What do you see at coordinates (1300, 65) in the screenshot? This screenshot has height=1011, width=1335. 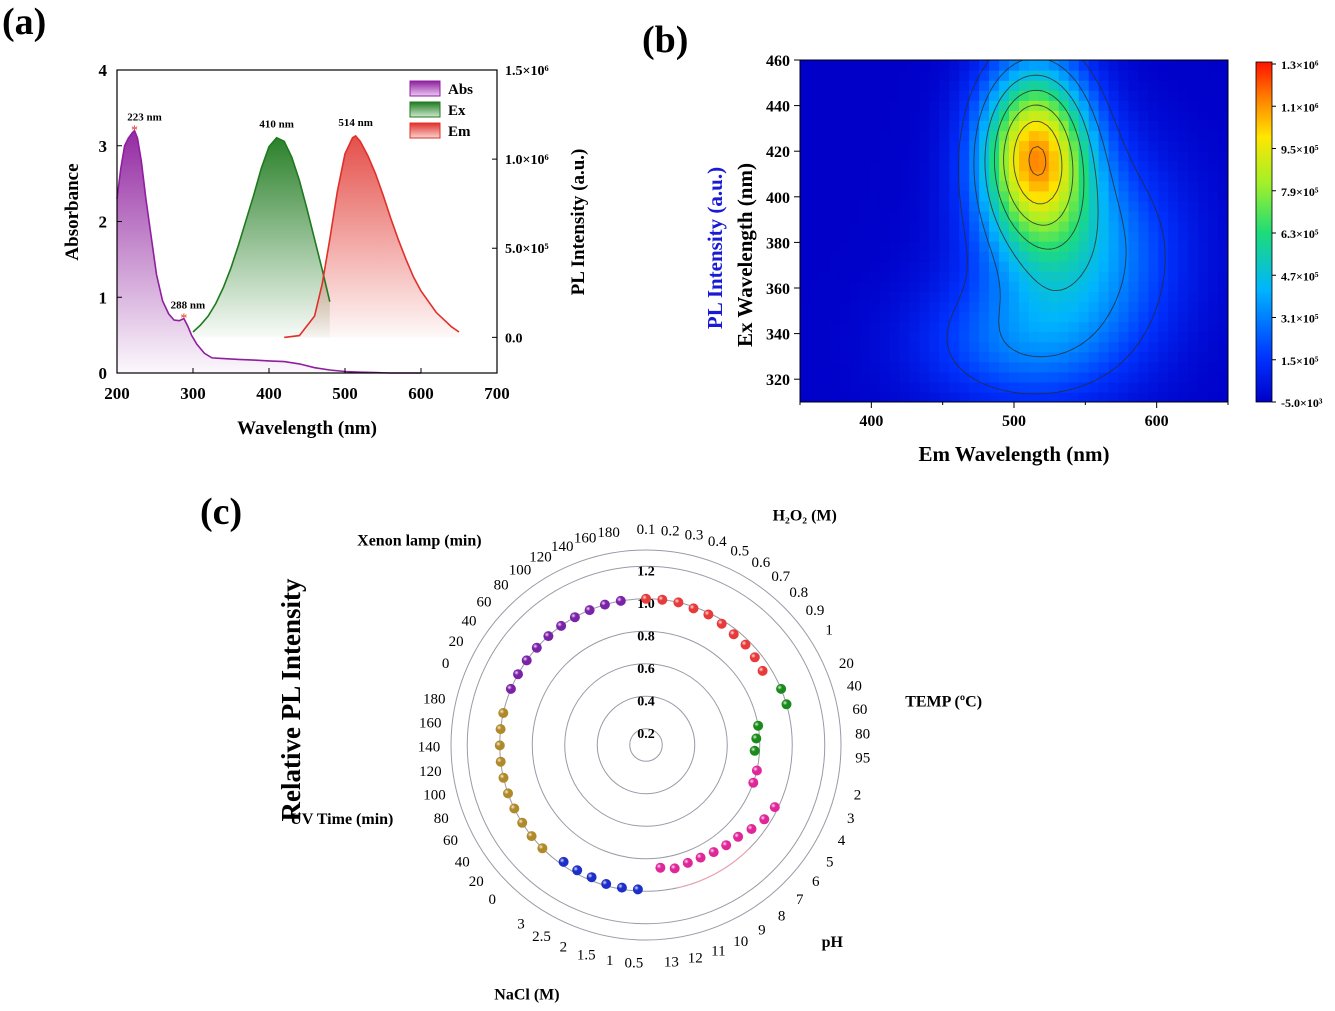 I see `colorbar-tick-label: 1.3×10⁶` at bounding box center [1300, 65].